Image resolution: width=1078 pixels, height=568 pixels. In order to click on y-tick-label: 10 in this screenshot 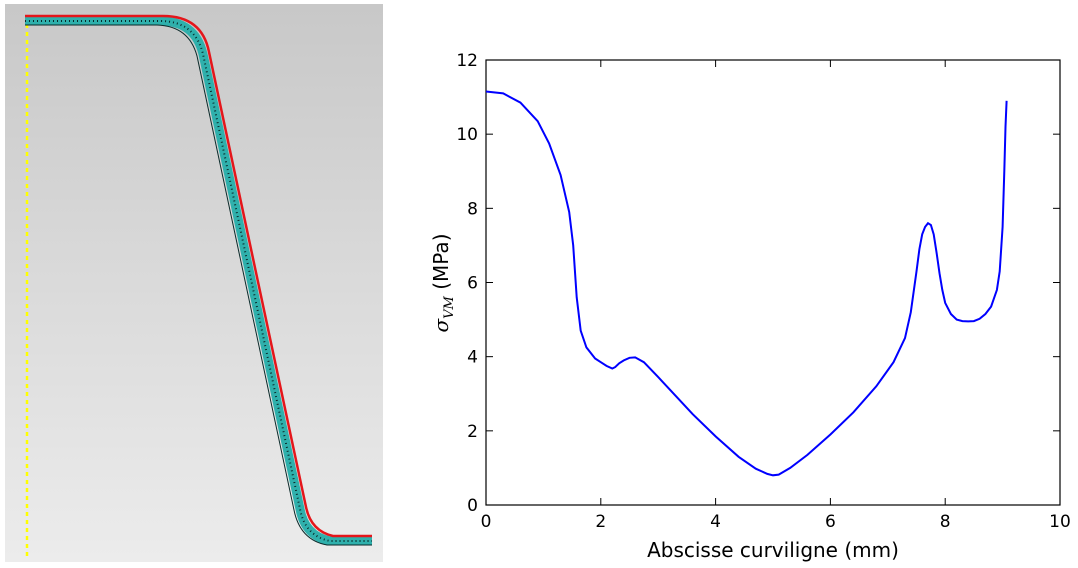, I will do `click(467, 135)`.